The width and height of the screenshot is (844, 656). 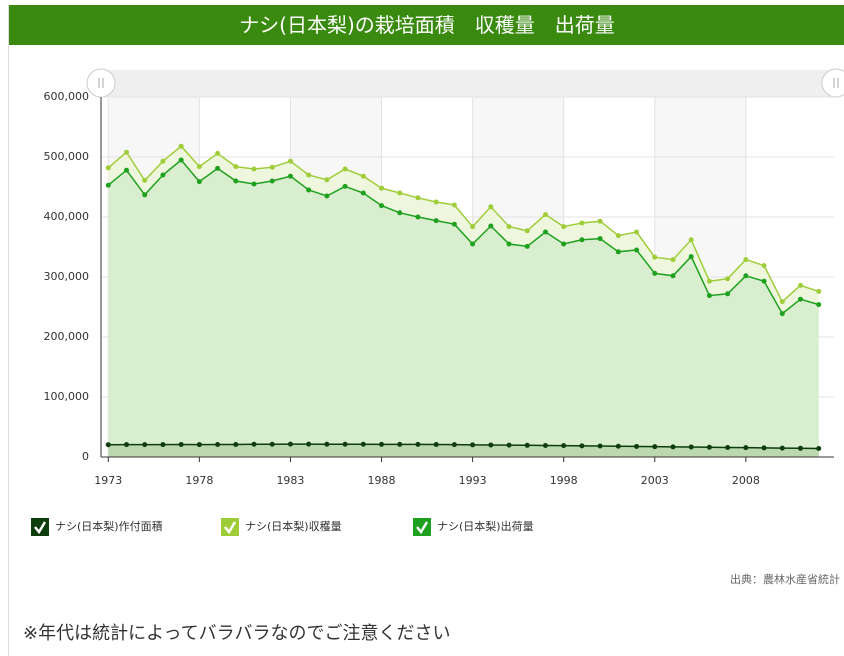 What do you see at coordinates (199, 480) in the screenshot?
I see `x-tick-label: 1978` at bounding box center [199, 480].